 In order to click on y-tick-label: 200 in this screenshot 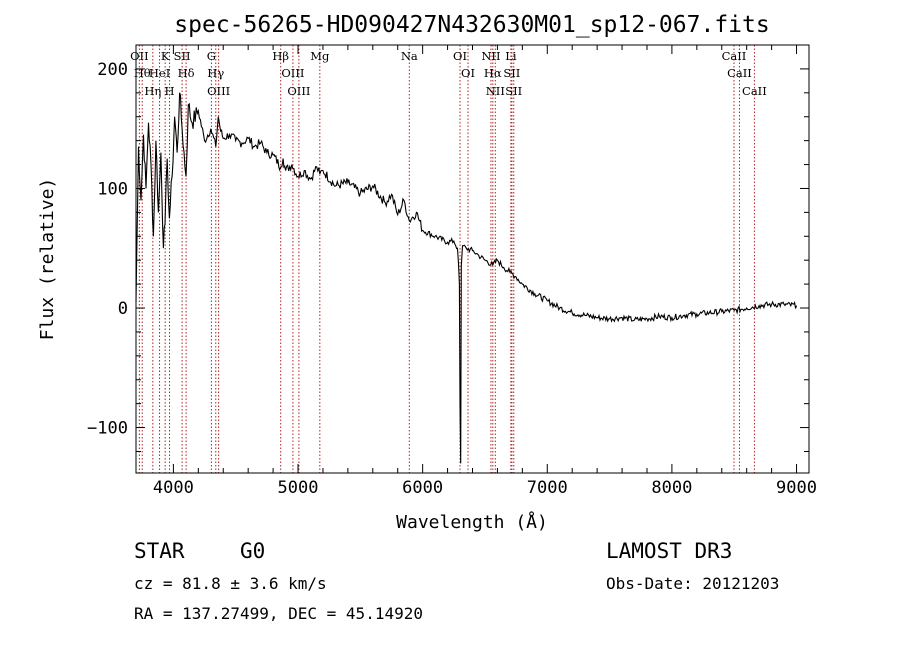, I will do `click(112, 70)`.